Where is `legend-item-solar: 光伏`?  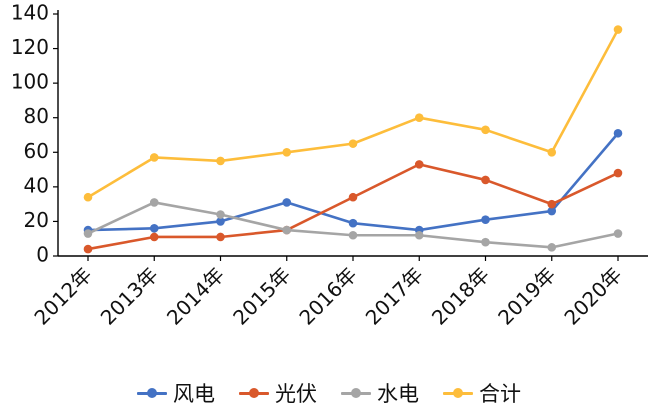 legend-item-solar: 光伏 is located at coordinates (278, 393).